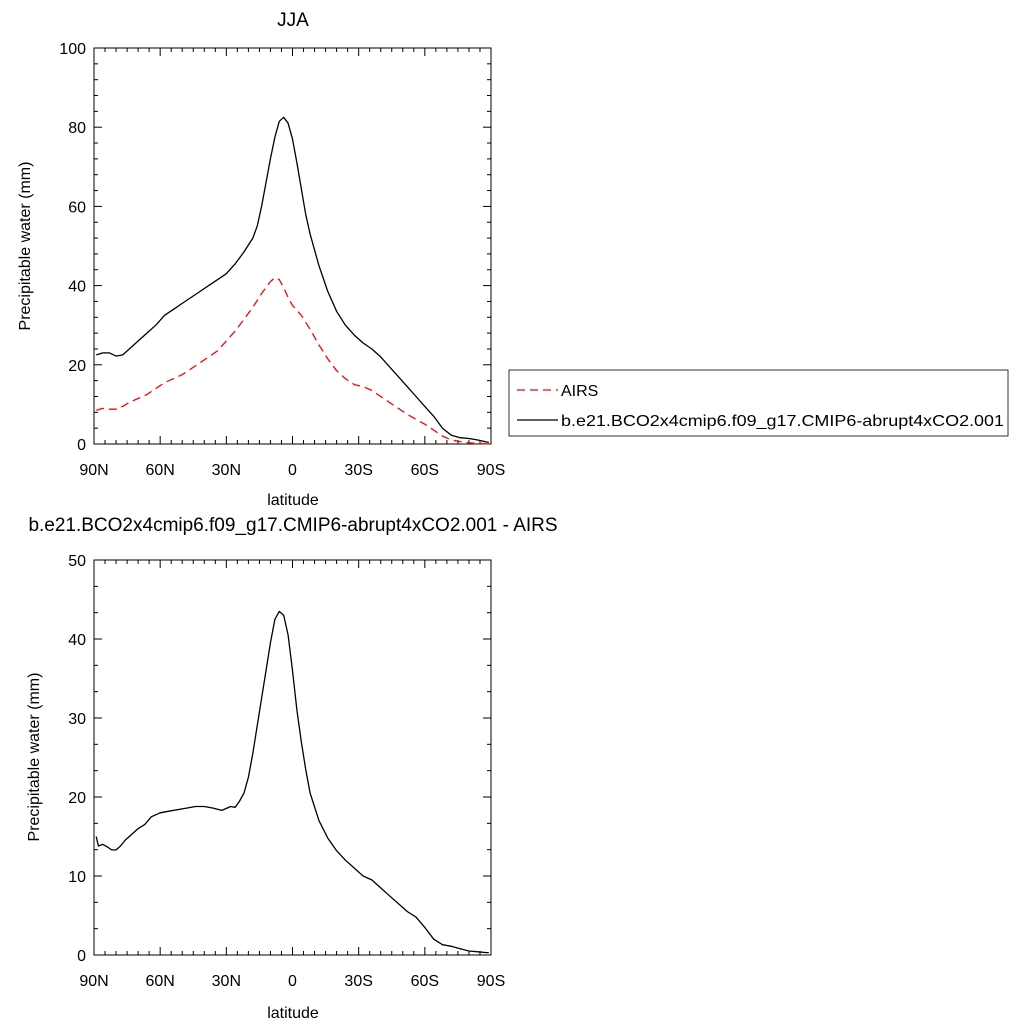 The image size is (1024, 1024). I want to click on top-panel-x-tick-label: 90N, so click(93, 470).